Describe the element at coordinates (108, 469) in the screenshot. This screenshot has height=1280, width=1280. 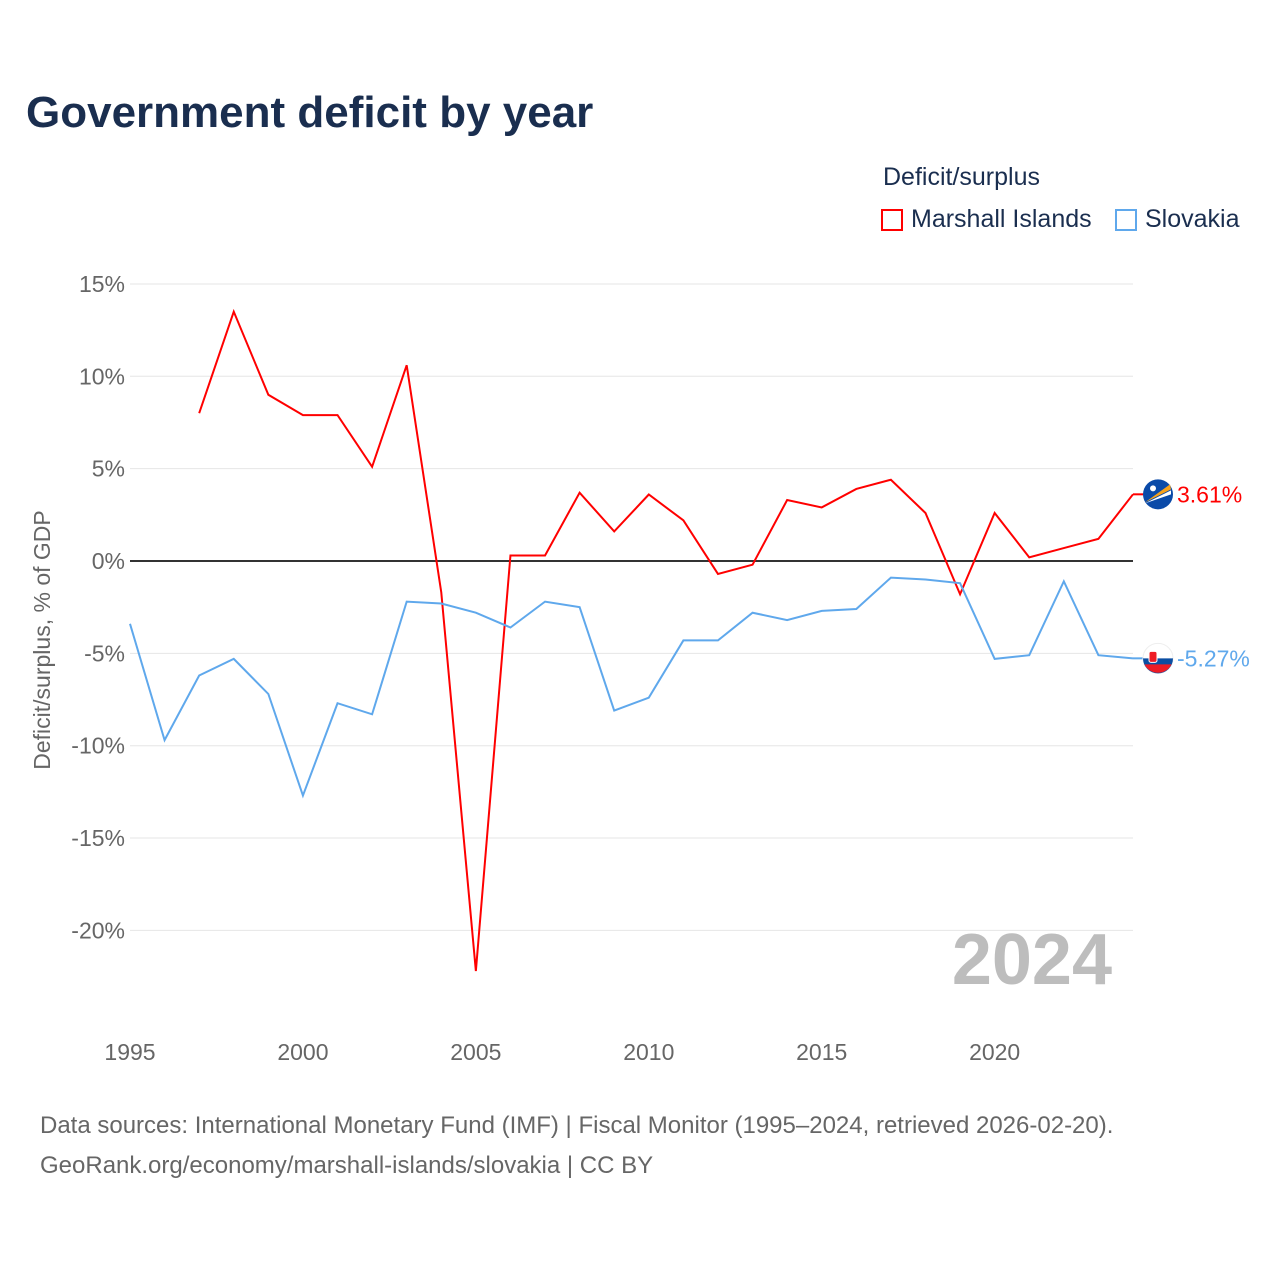
I see `y-tick-label: 5%` at that location.